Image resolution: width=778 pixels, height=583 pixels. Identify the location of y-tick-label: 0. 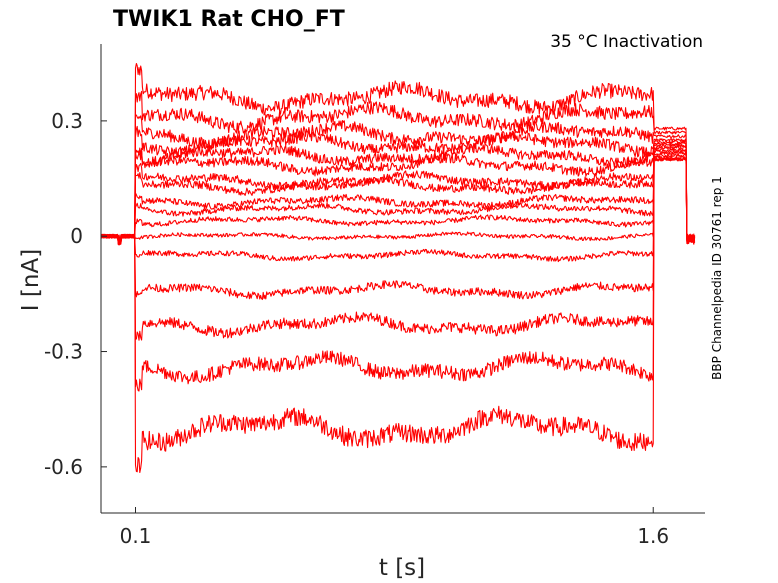
(76, 236).